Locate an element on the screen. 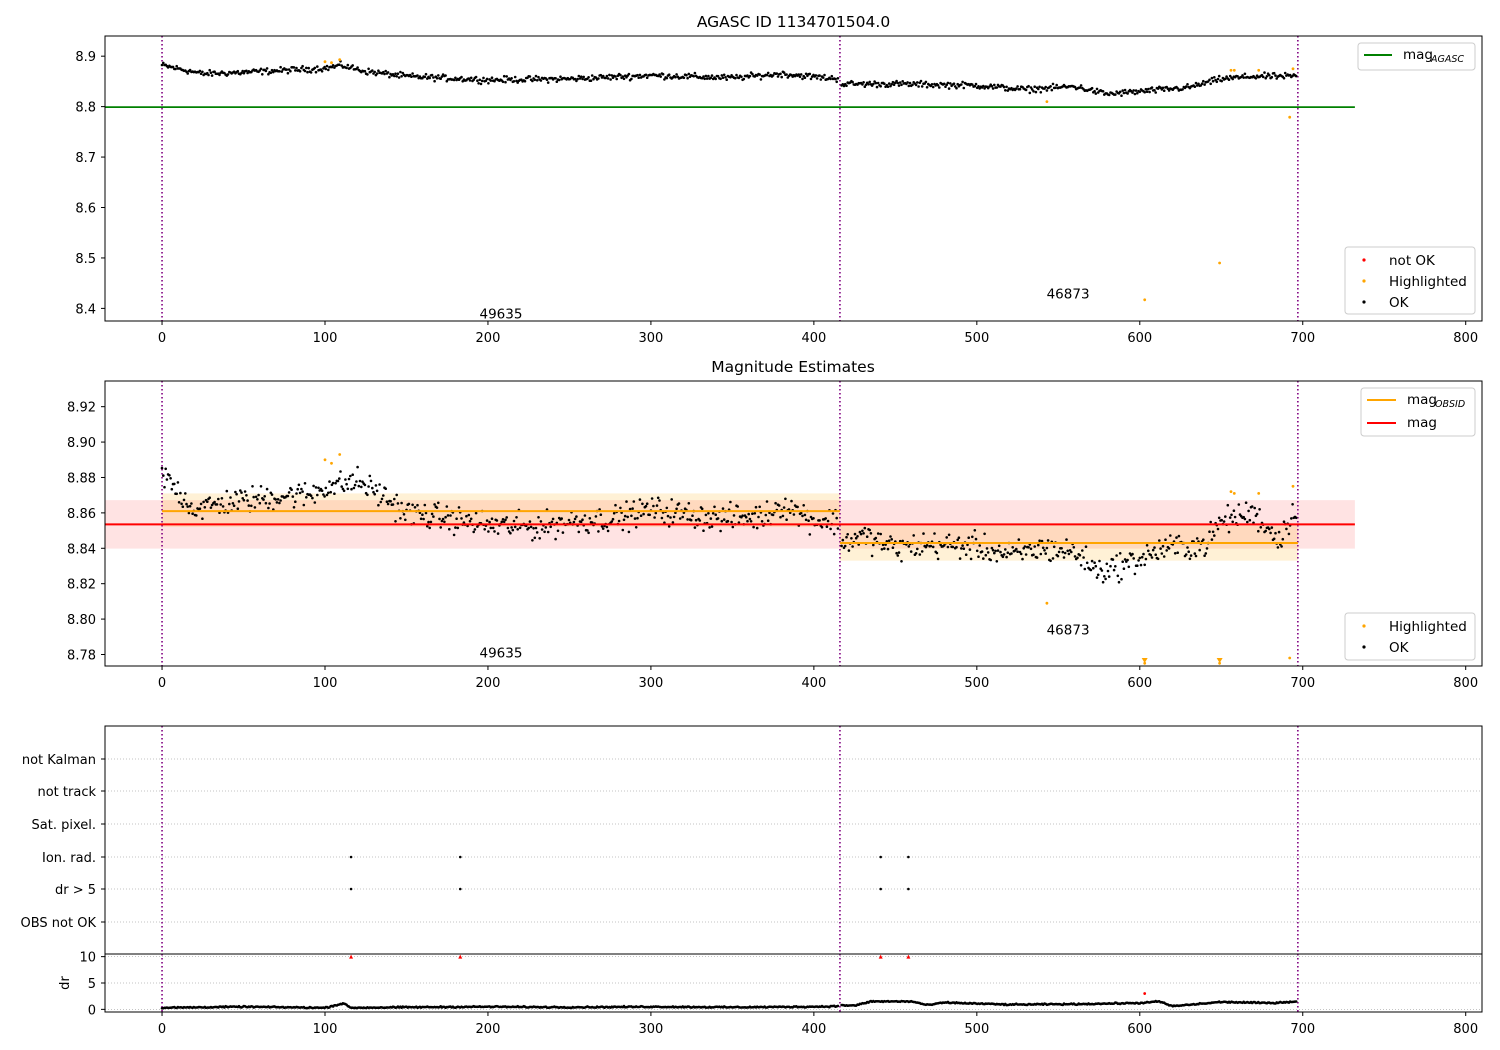 Image resolution: width=1500 pixels, height=1050 pixels. dr-not-ok-marker is located at coordinates (908, 956).